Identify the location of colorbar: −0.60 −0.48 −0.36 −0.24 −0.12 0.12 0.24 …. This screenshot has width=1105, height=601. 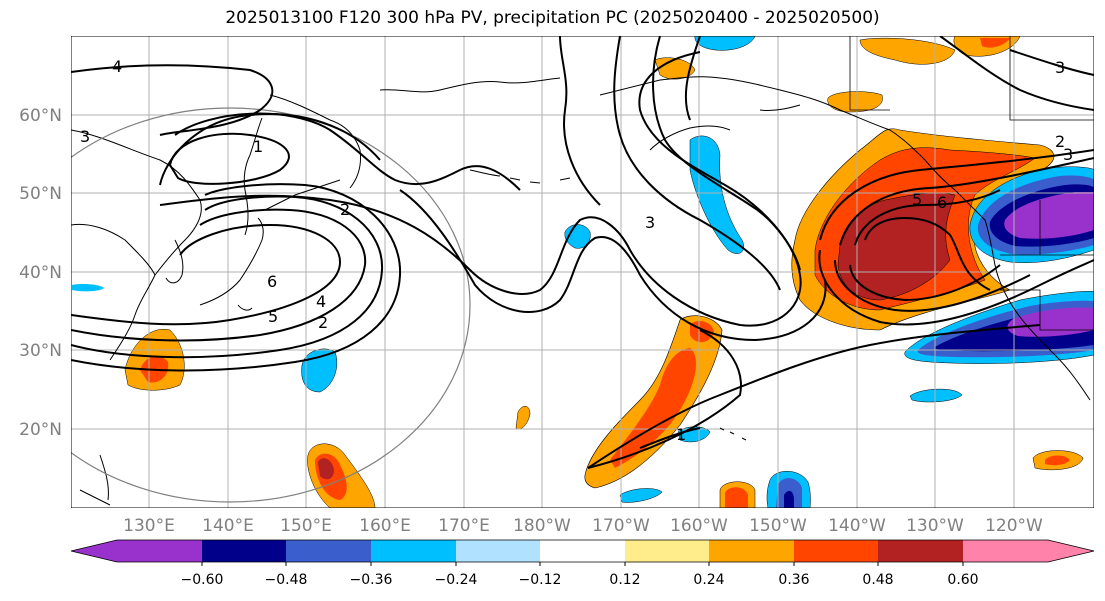
(582, 563).